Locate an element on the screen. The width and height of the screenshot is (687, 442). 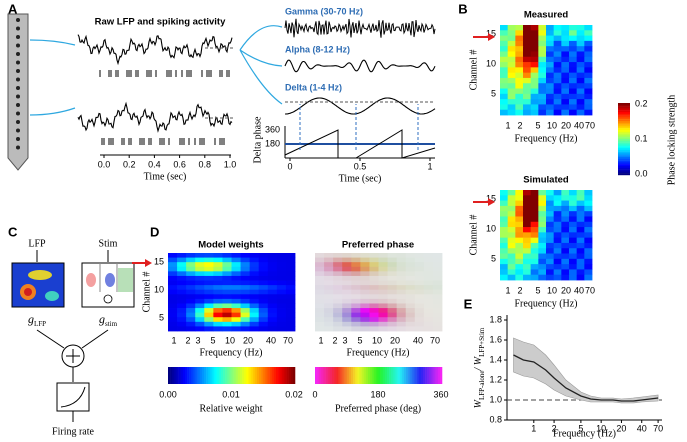
kernel-label: gLFP is located at coordinates (37, 320).